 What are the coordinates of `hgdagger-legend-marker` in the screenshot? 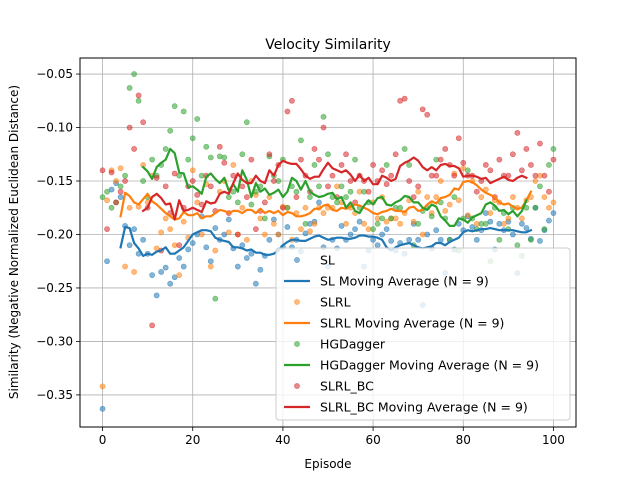 It's located at (297, 344).